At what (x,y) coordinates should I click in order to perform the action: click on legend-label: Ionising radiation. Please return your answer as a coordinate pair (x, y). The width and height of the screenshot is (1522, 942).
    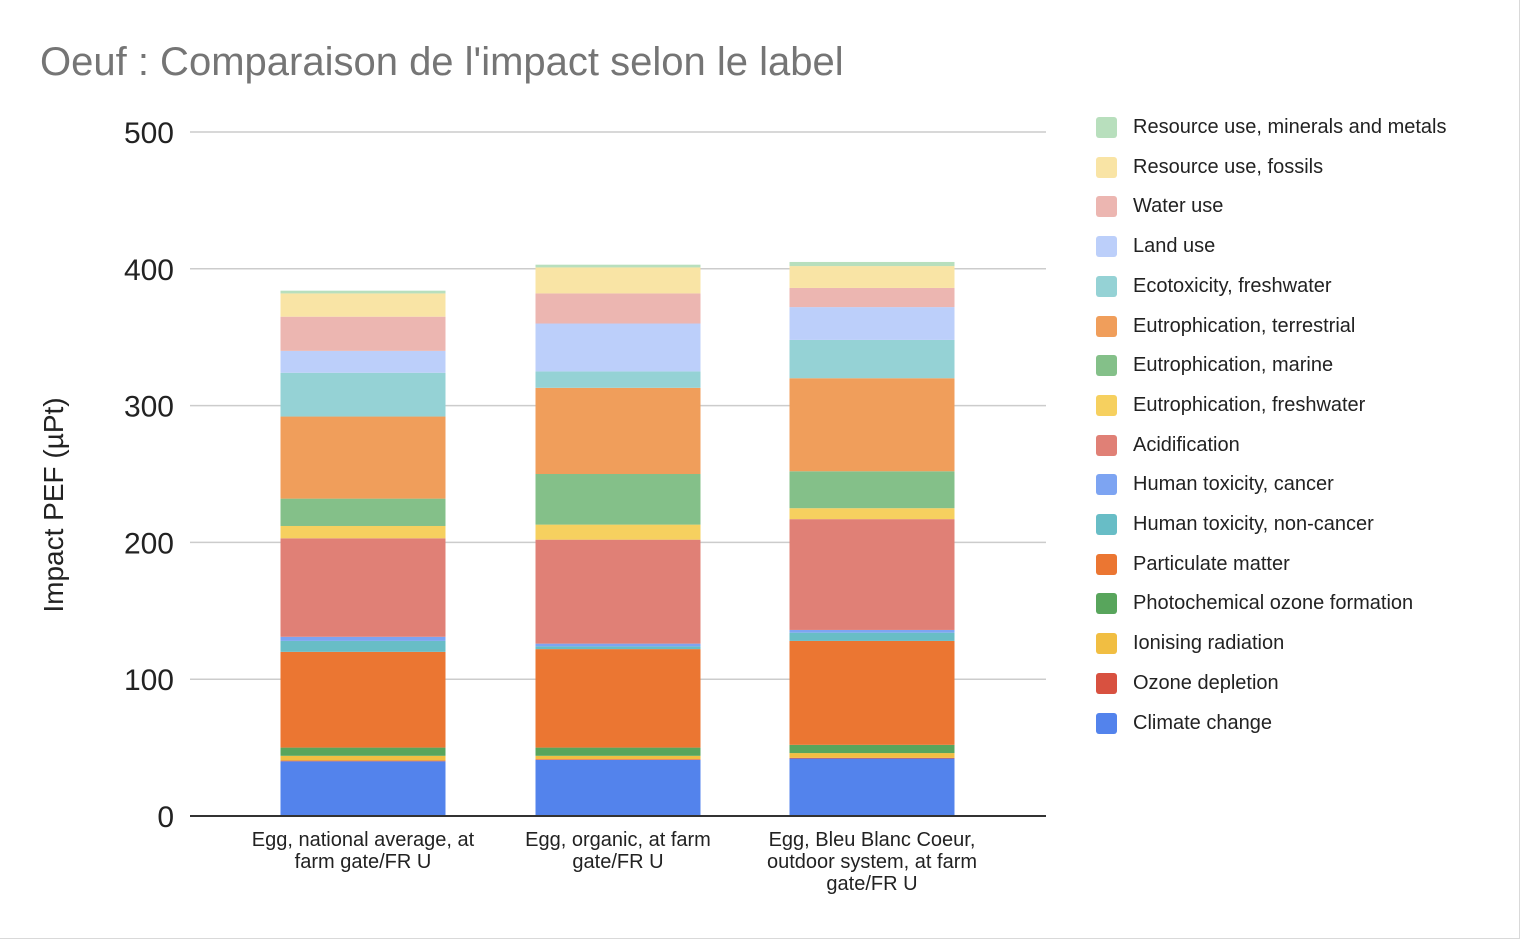
    Looking at the image, I should click on (1209, 643).